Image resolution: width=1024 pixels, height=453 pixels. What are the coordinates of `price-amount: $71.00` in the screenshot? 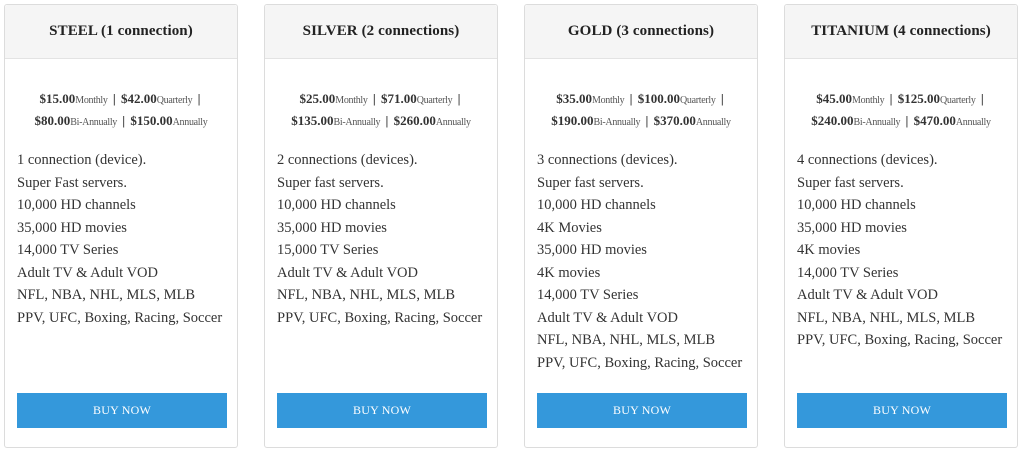 It's located at (398, 98).